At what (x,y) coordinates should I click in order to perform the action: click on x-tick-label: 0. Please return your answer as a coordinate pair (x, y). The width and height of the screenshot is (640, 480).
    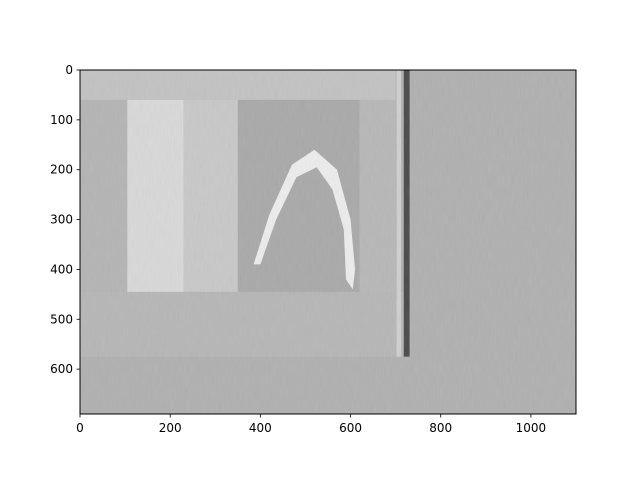
    Looking at the image, I should click on (80, 428).